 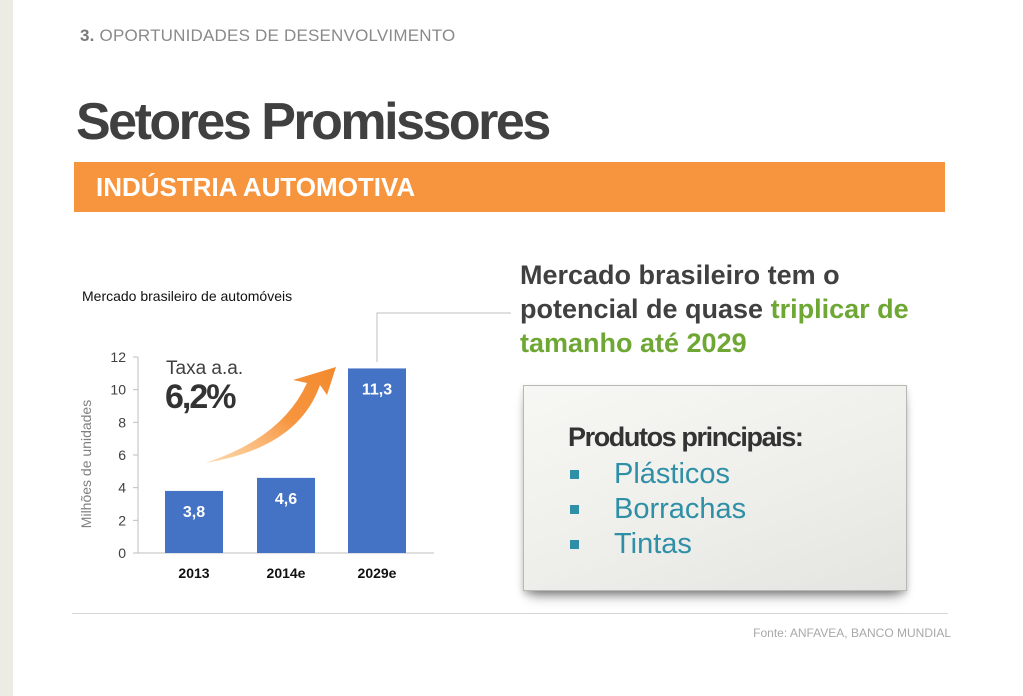 I want to click on x-category-label: 2014e, so click(x=286, y=573).